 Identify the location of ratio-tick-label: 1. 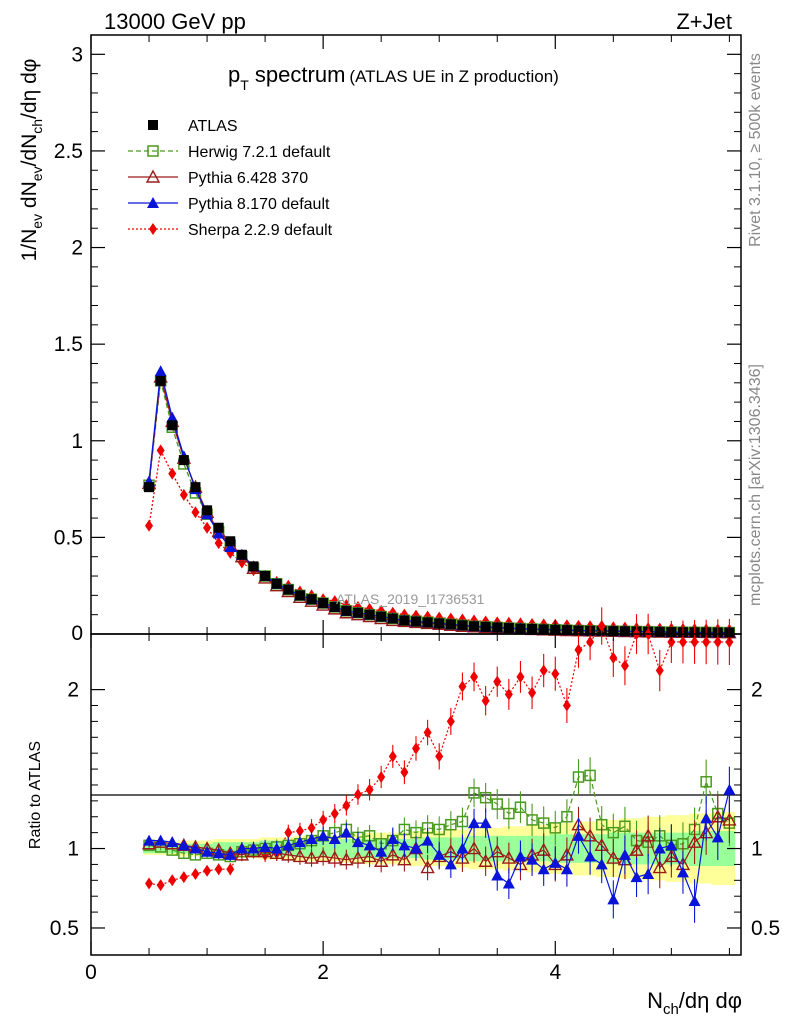
(73, 849).